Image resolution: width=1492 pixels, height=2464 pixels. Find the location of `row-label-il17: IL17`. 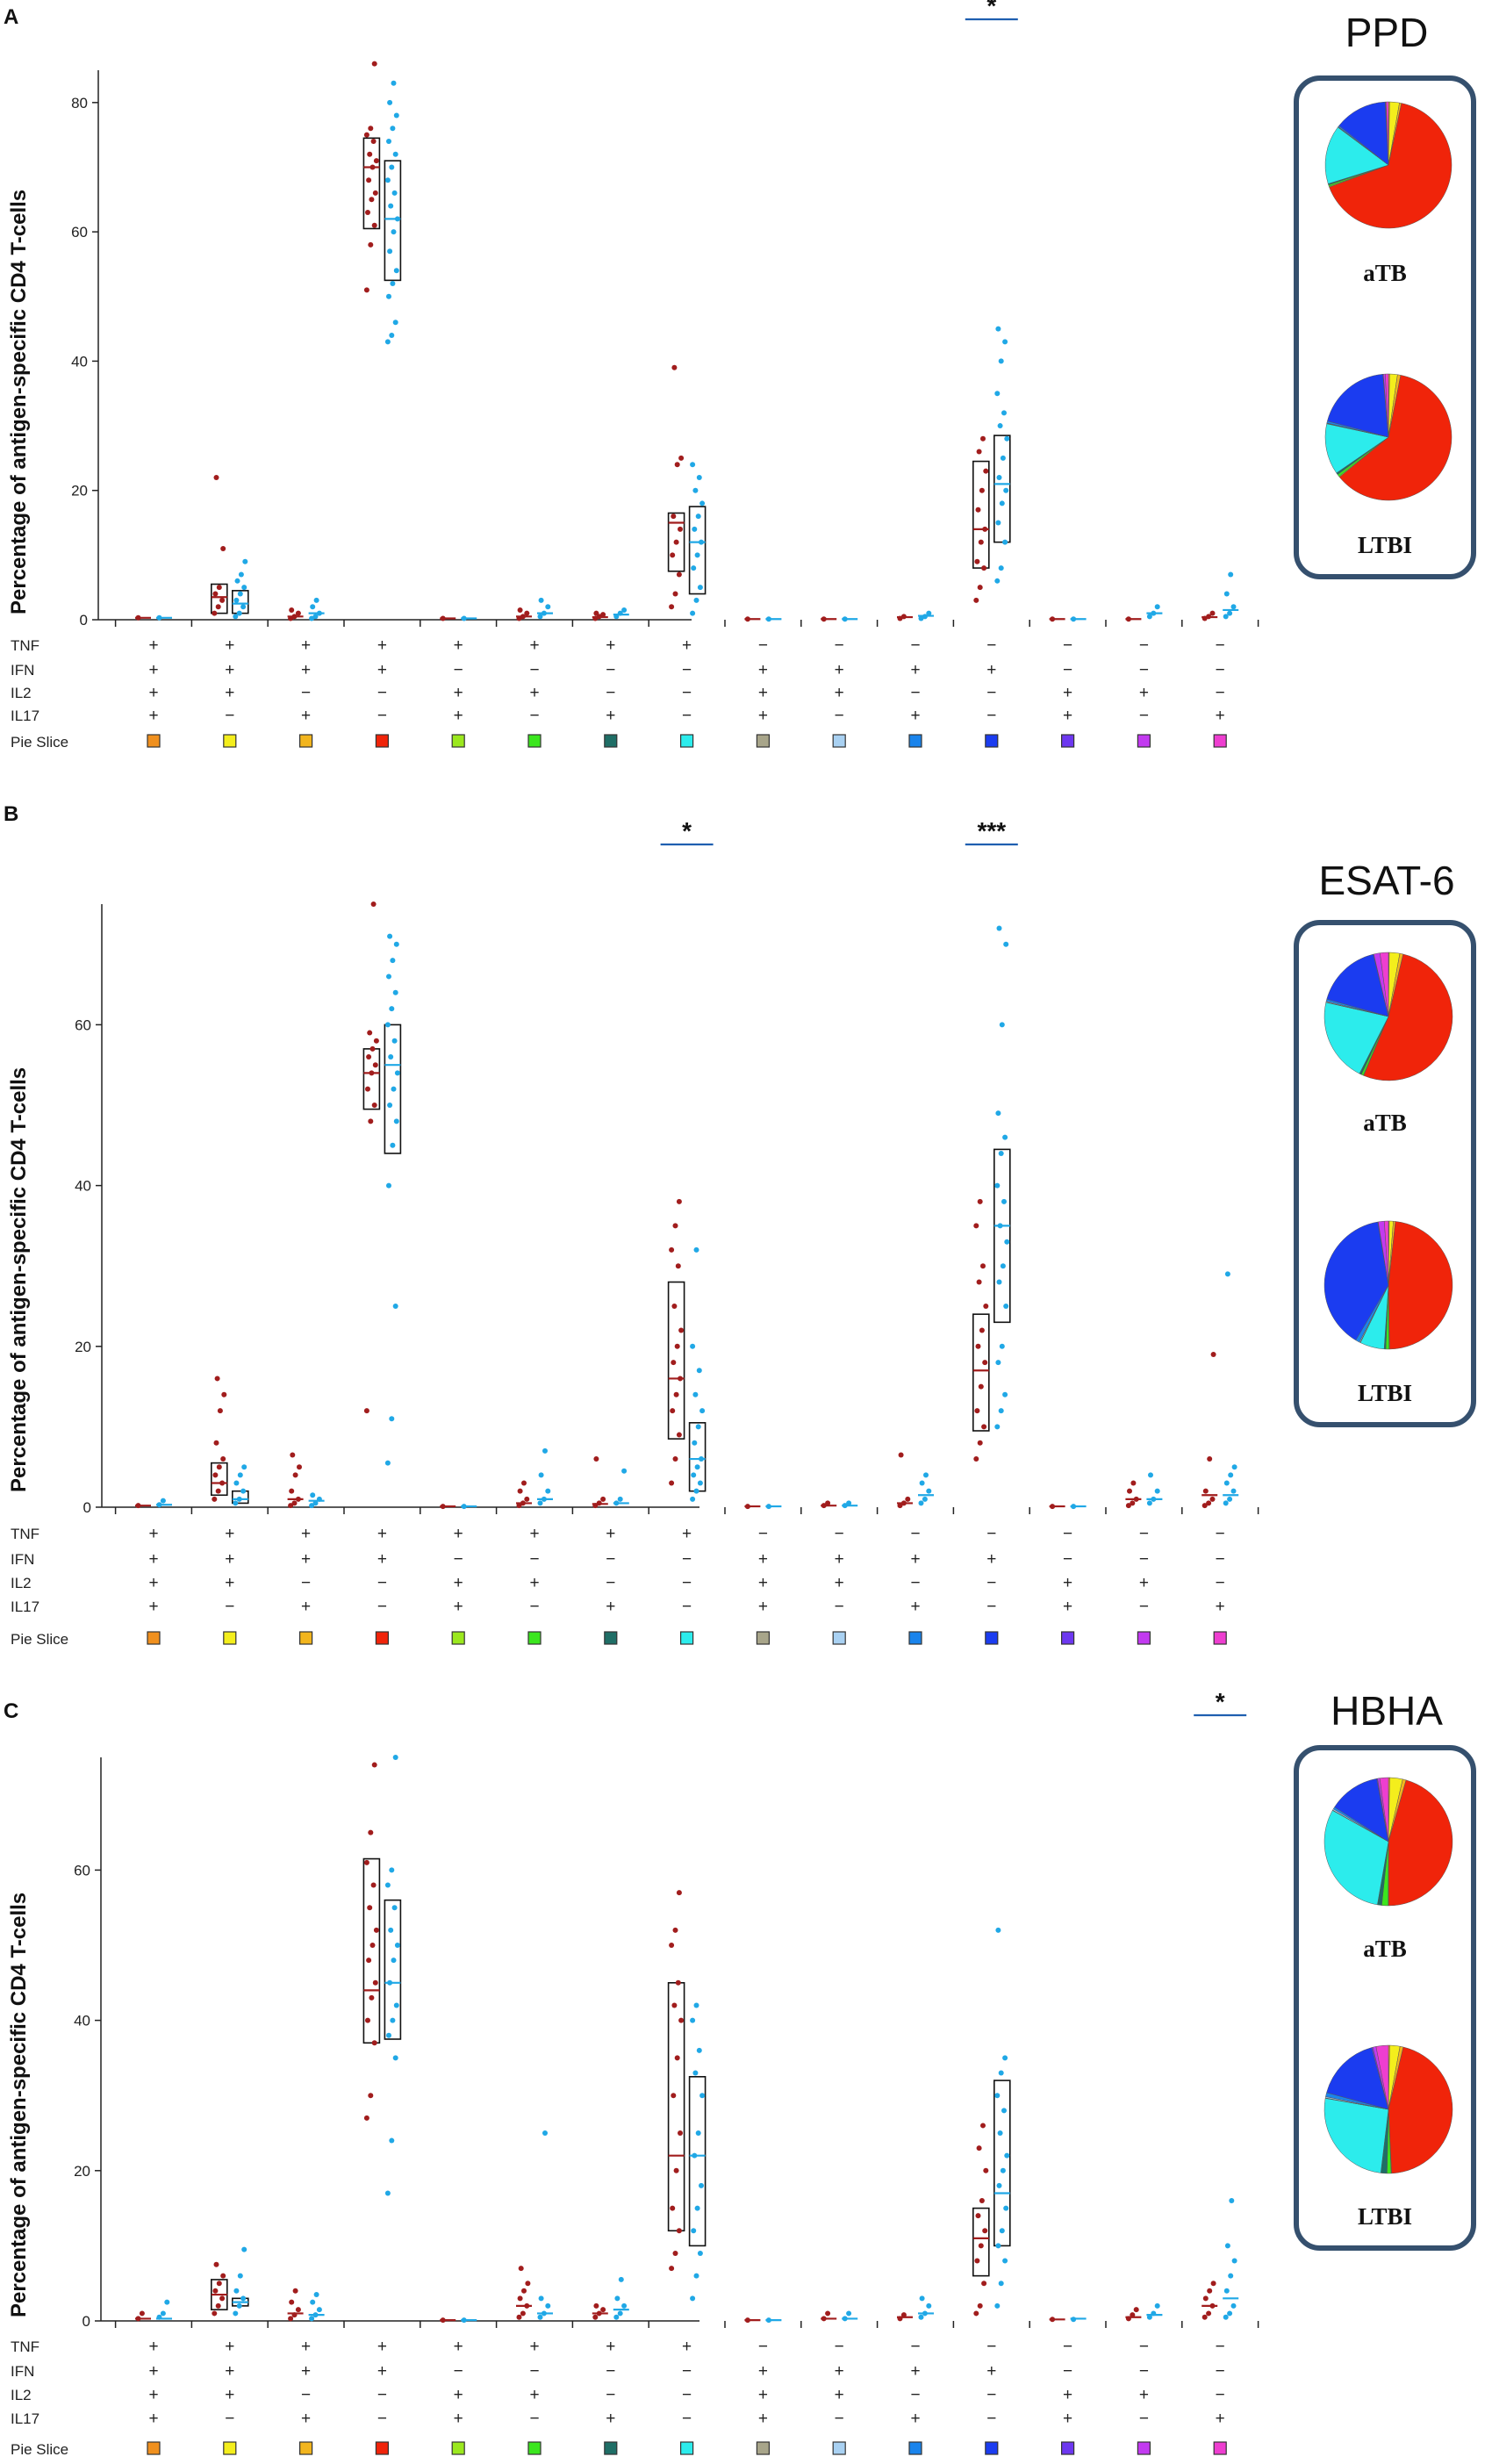

row-label-il17: IL17 is located at coordinates (25, 716).